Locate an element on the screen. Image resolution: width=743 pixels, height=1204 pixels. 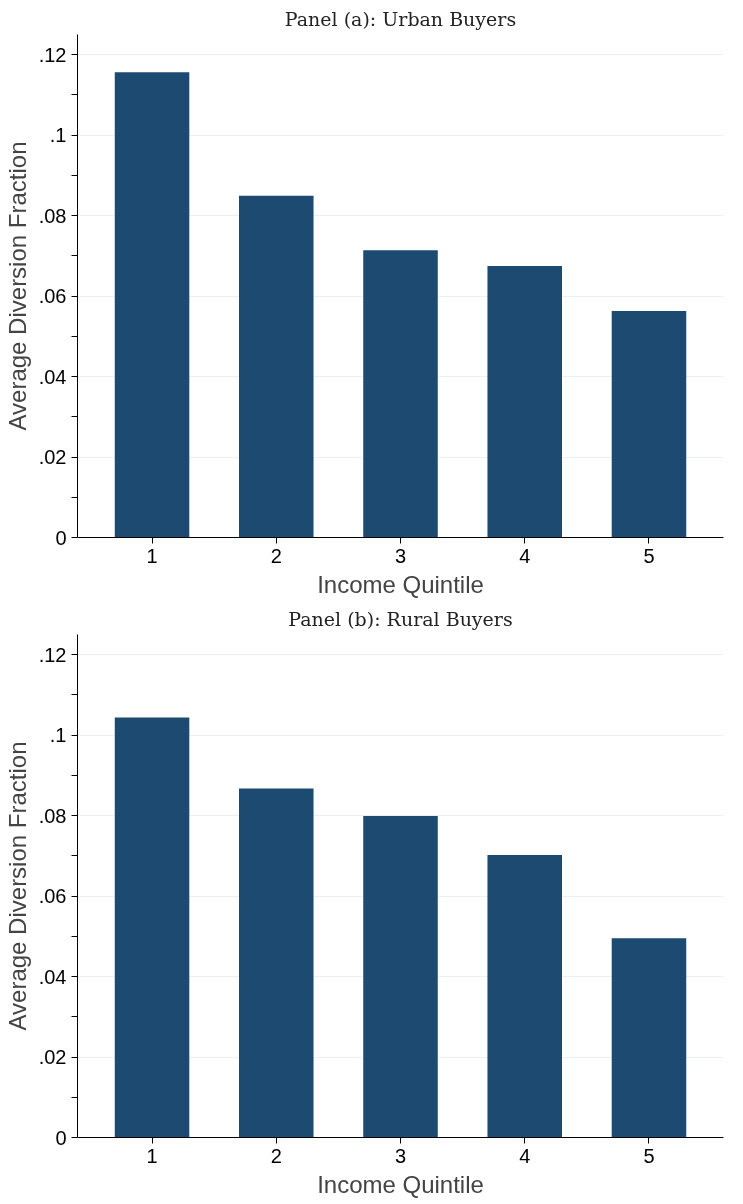
chart-title: Panel (a): Urban Buyers is located at coordinates (400, 18).